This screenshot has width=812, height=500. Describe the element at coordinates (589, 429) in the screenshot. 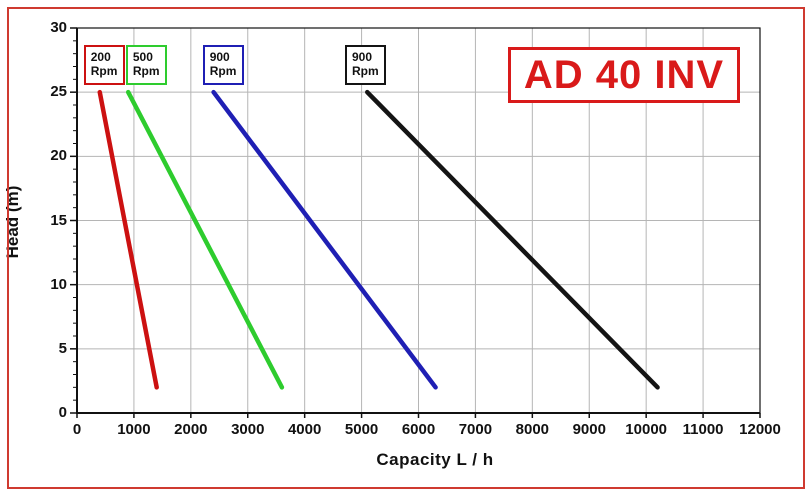

I see `x-tick-label: 9000` at that location.